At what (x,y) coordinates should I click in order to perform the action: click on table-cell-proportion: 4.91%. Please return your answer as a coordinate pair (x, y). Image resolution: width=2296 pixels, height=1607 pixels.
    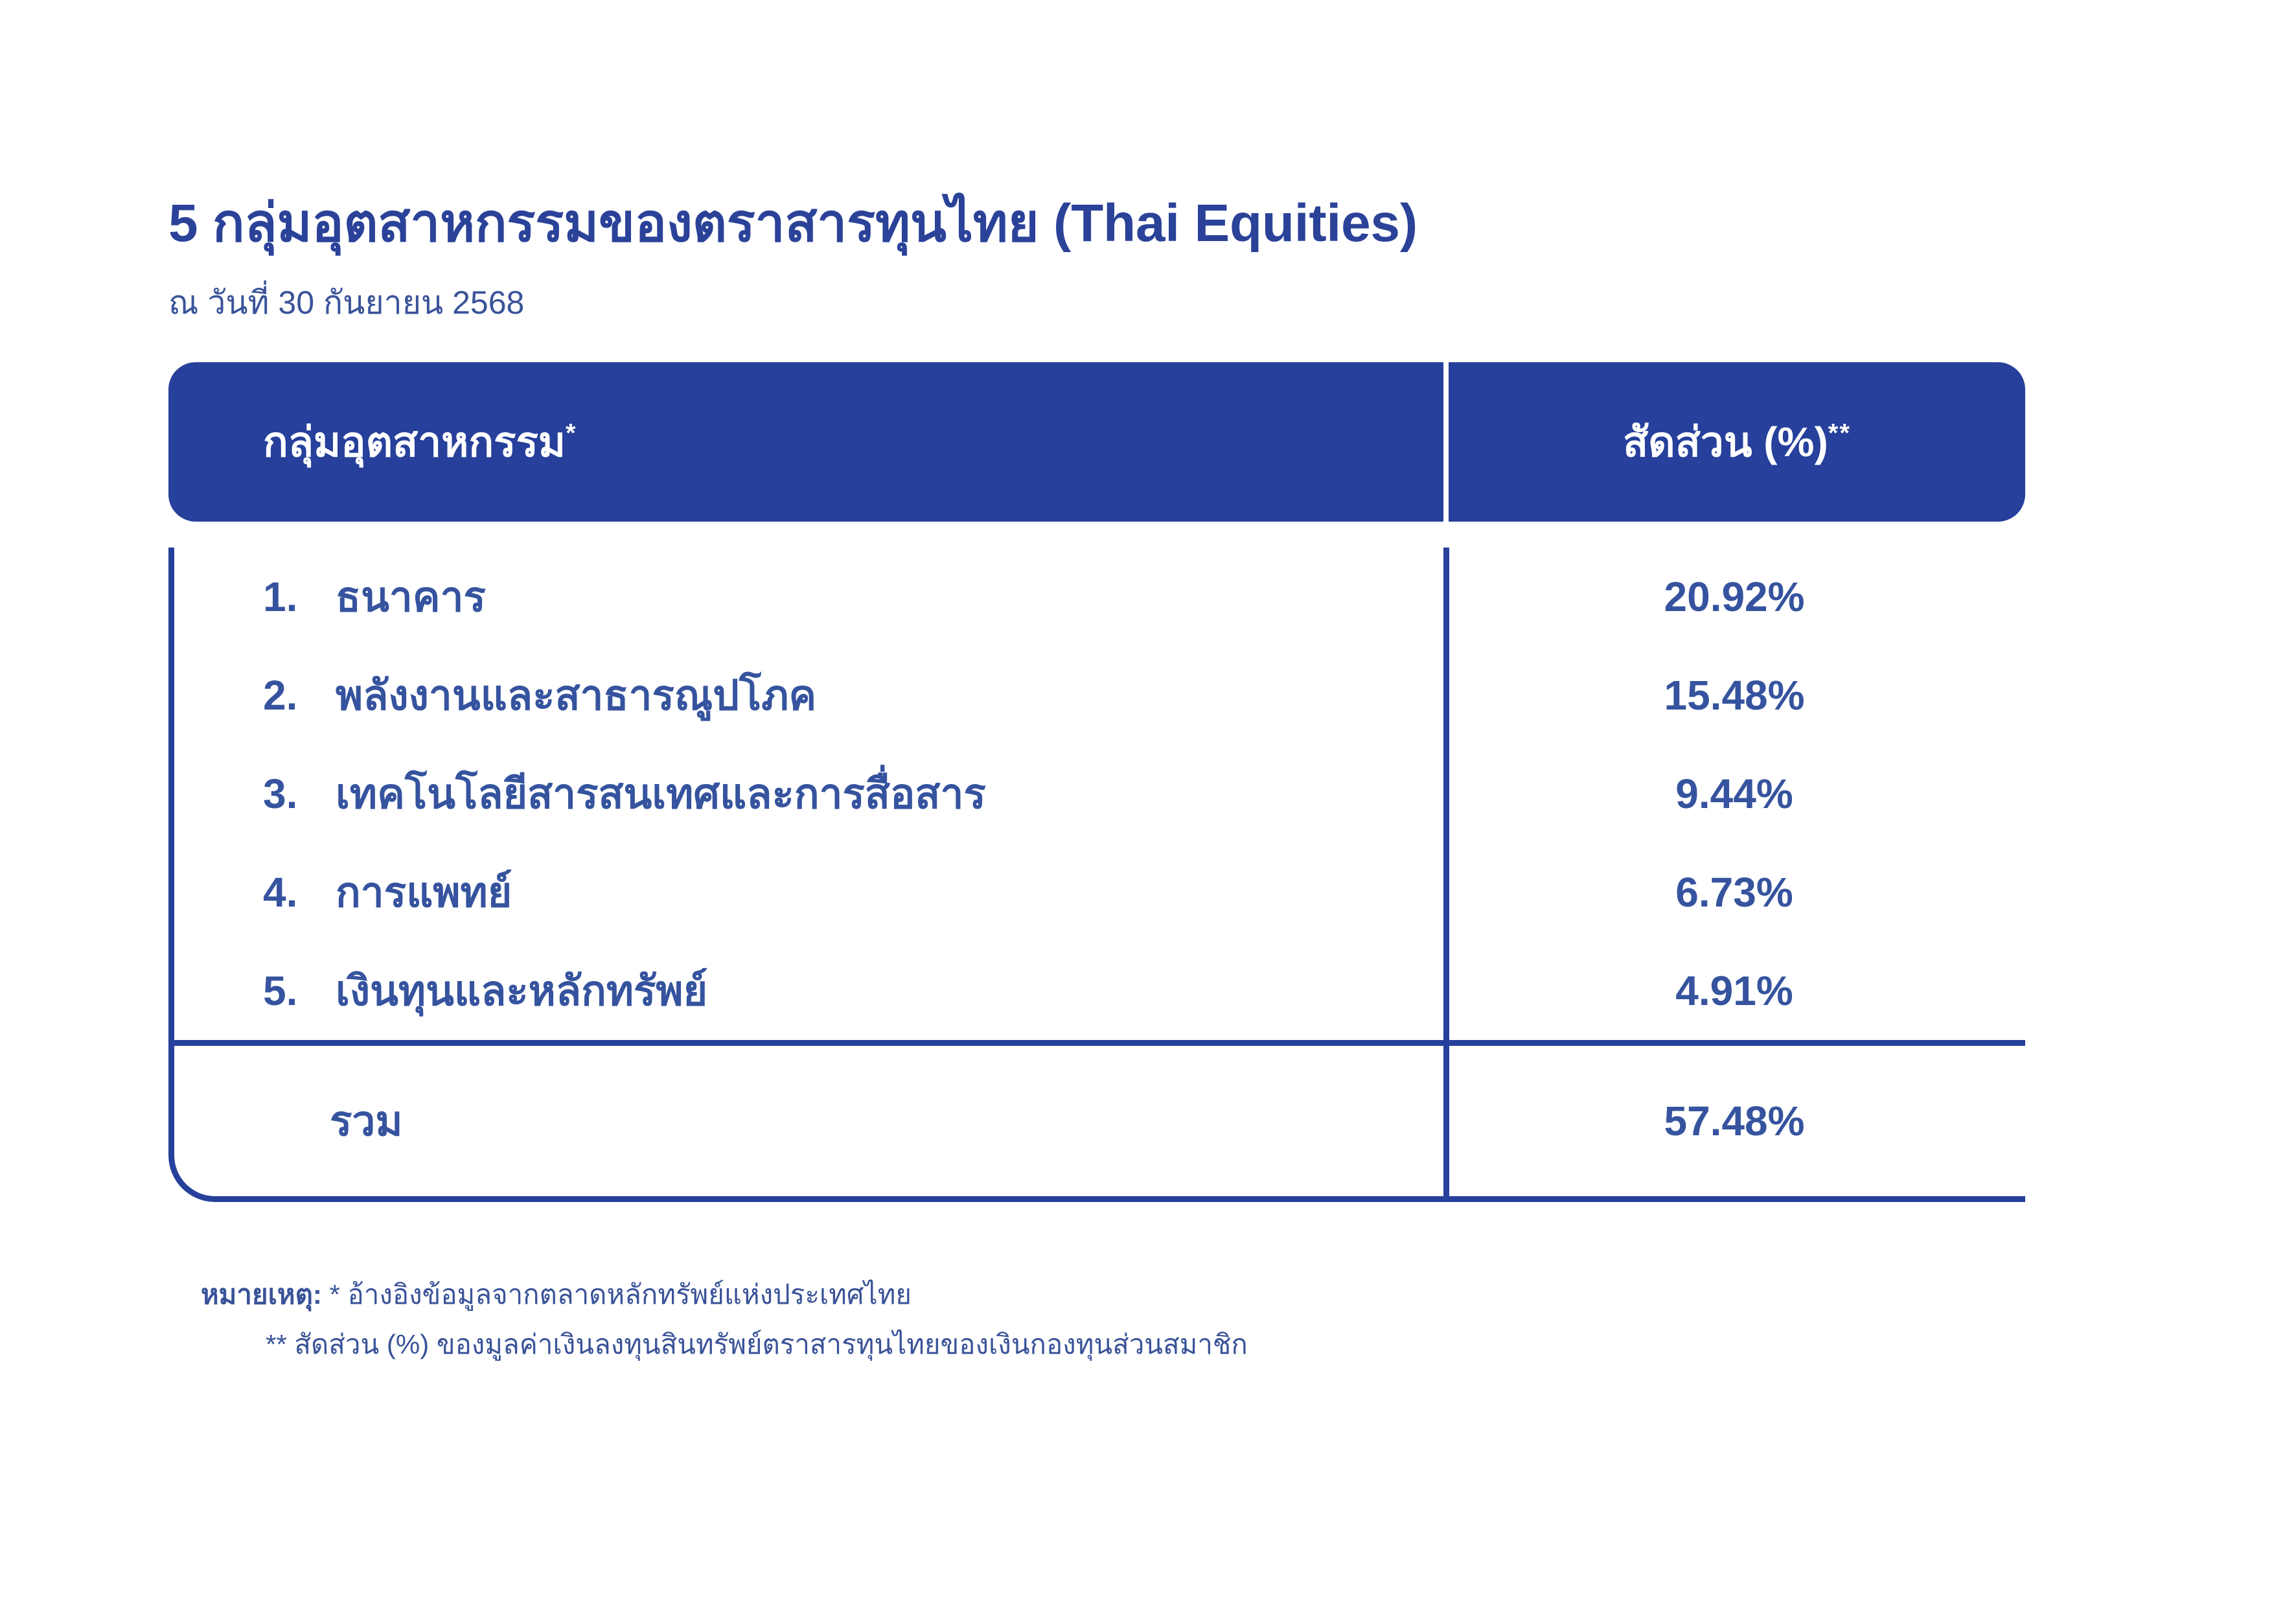
    Looking at the image, I should click on (1734, 991).